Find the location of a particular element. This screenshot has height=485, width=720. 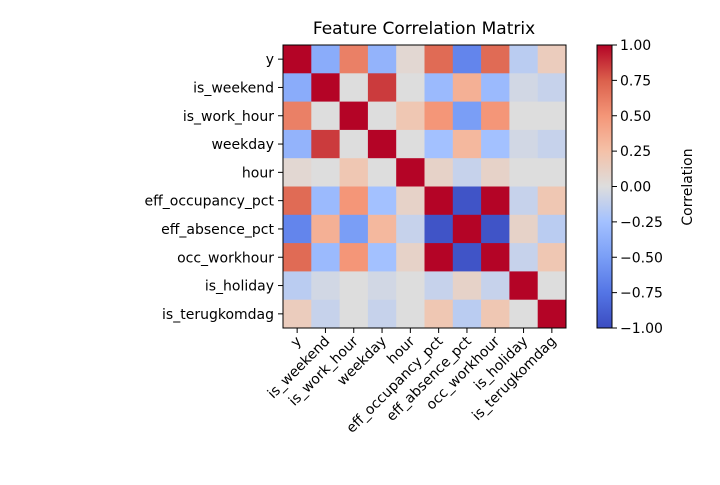

colorbar-tick-label: −1.00 is located at coordinates (641, 329).